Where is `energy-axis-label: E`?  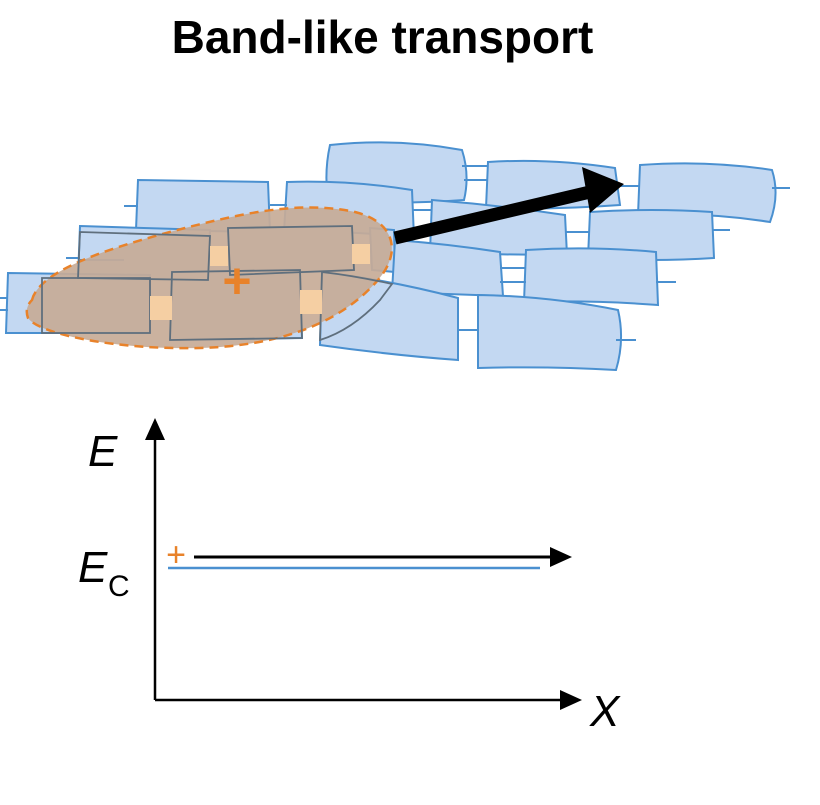
energy-axis-label: E is located at coordinates (103, 451).